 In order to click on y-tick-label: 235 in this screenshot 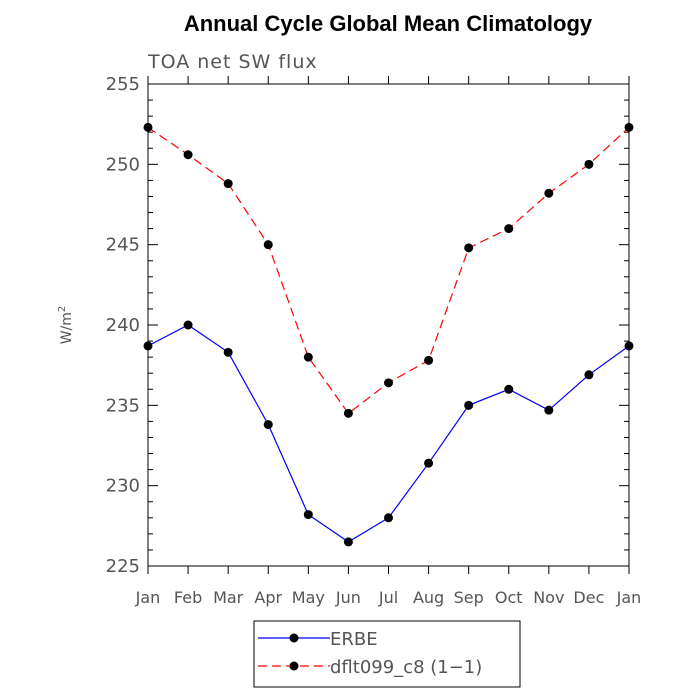, I will do `click(123, 405)`.